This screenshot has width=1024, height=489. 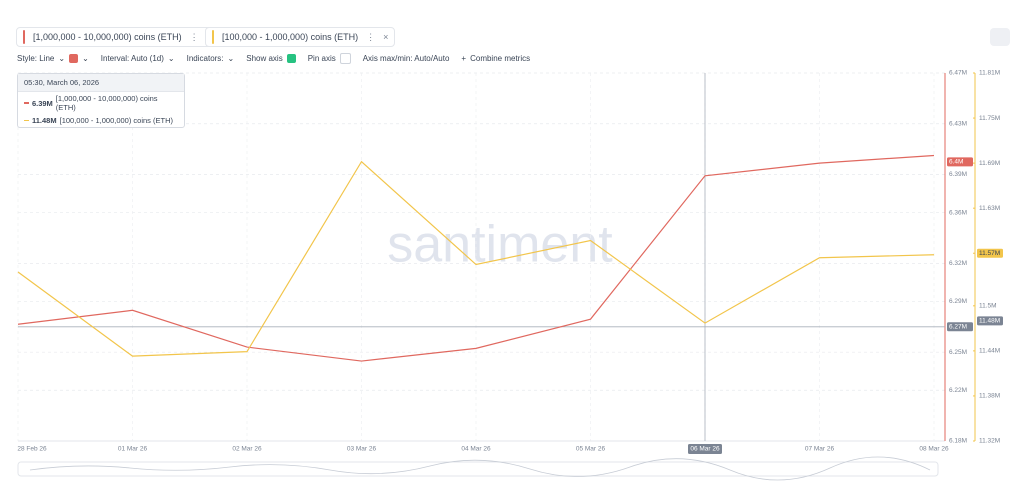 I want to click on x-label-highlight, so click(x=705, y=449).